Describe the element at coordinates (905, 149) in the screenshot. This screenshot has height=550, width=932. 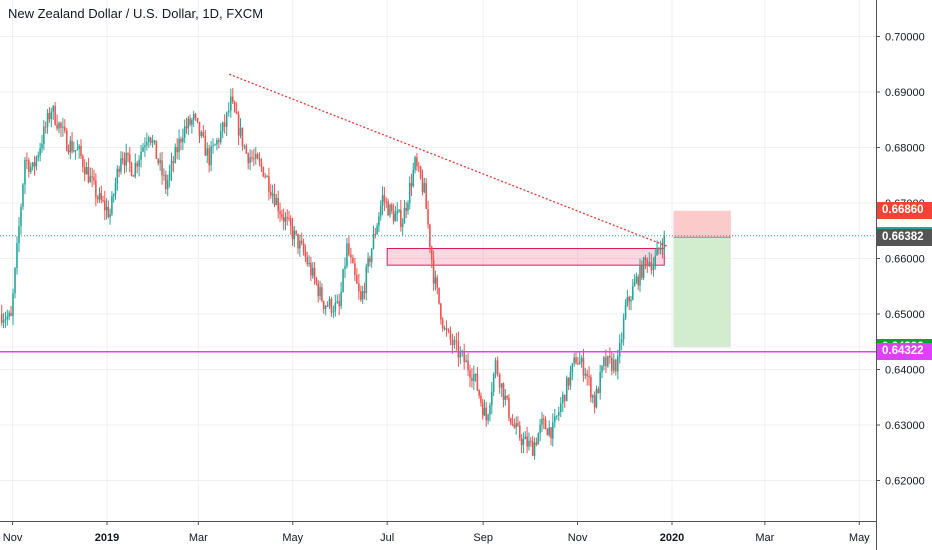
I see `y-tick-label: 0.68000` at that location.